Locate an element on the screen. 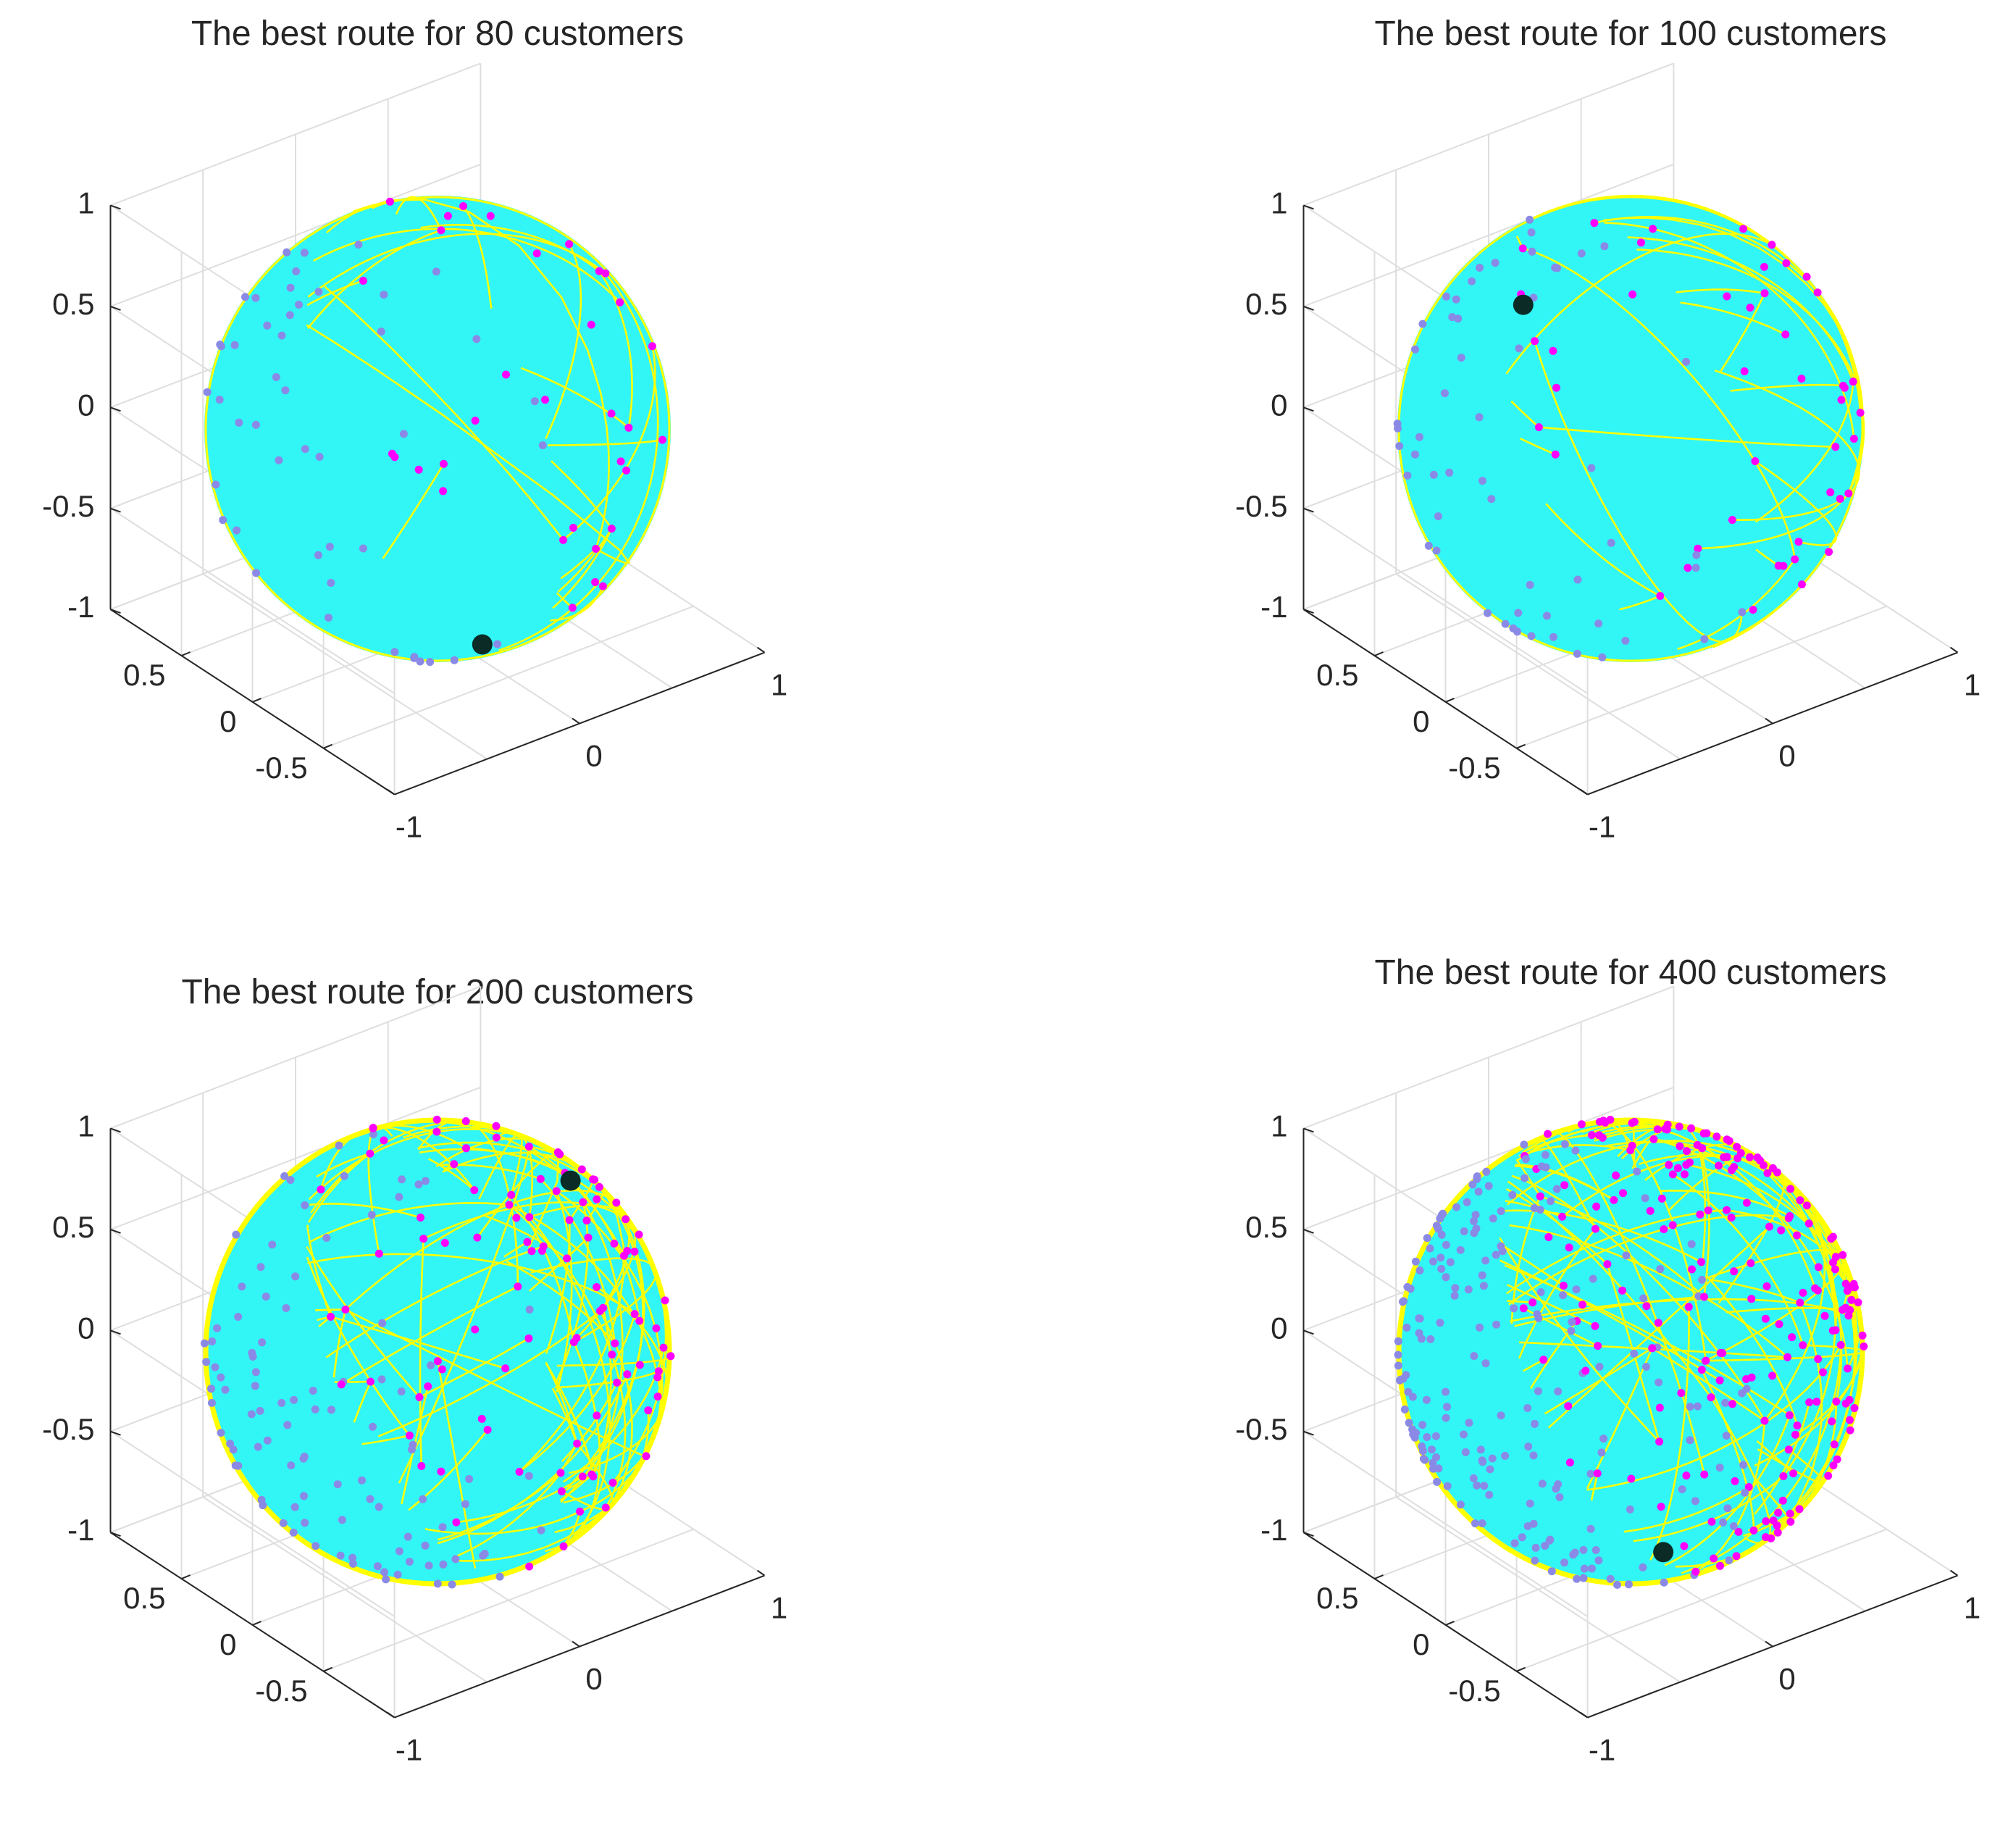 The width and height of the screenshot is (2016, 1841). x-tick-label: 1 is located at coordinates (1972, 1608).